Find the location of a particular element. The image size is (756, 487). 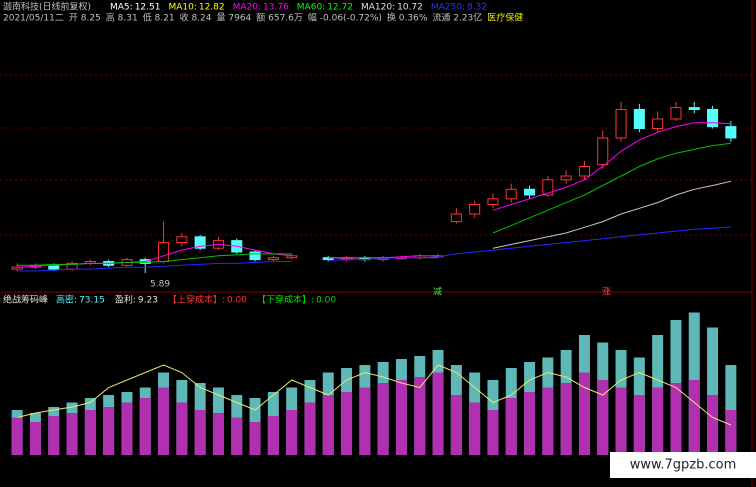

ma-value: 10.72 is located at coordinates (410, 8).